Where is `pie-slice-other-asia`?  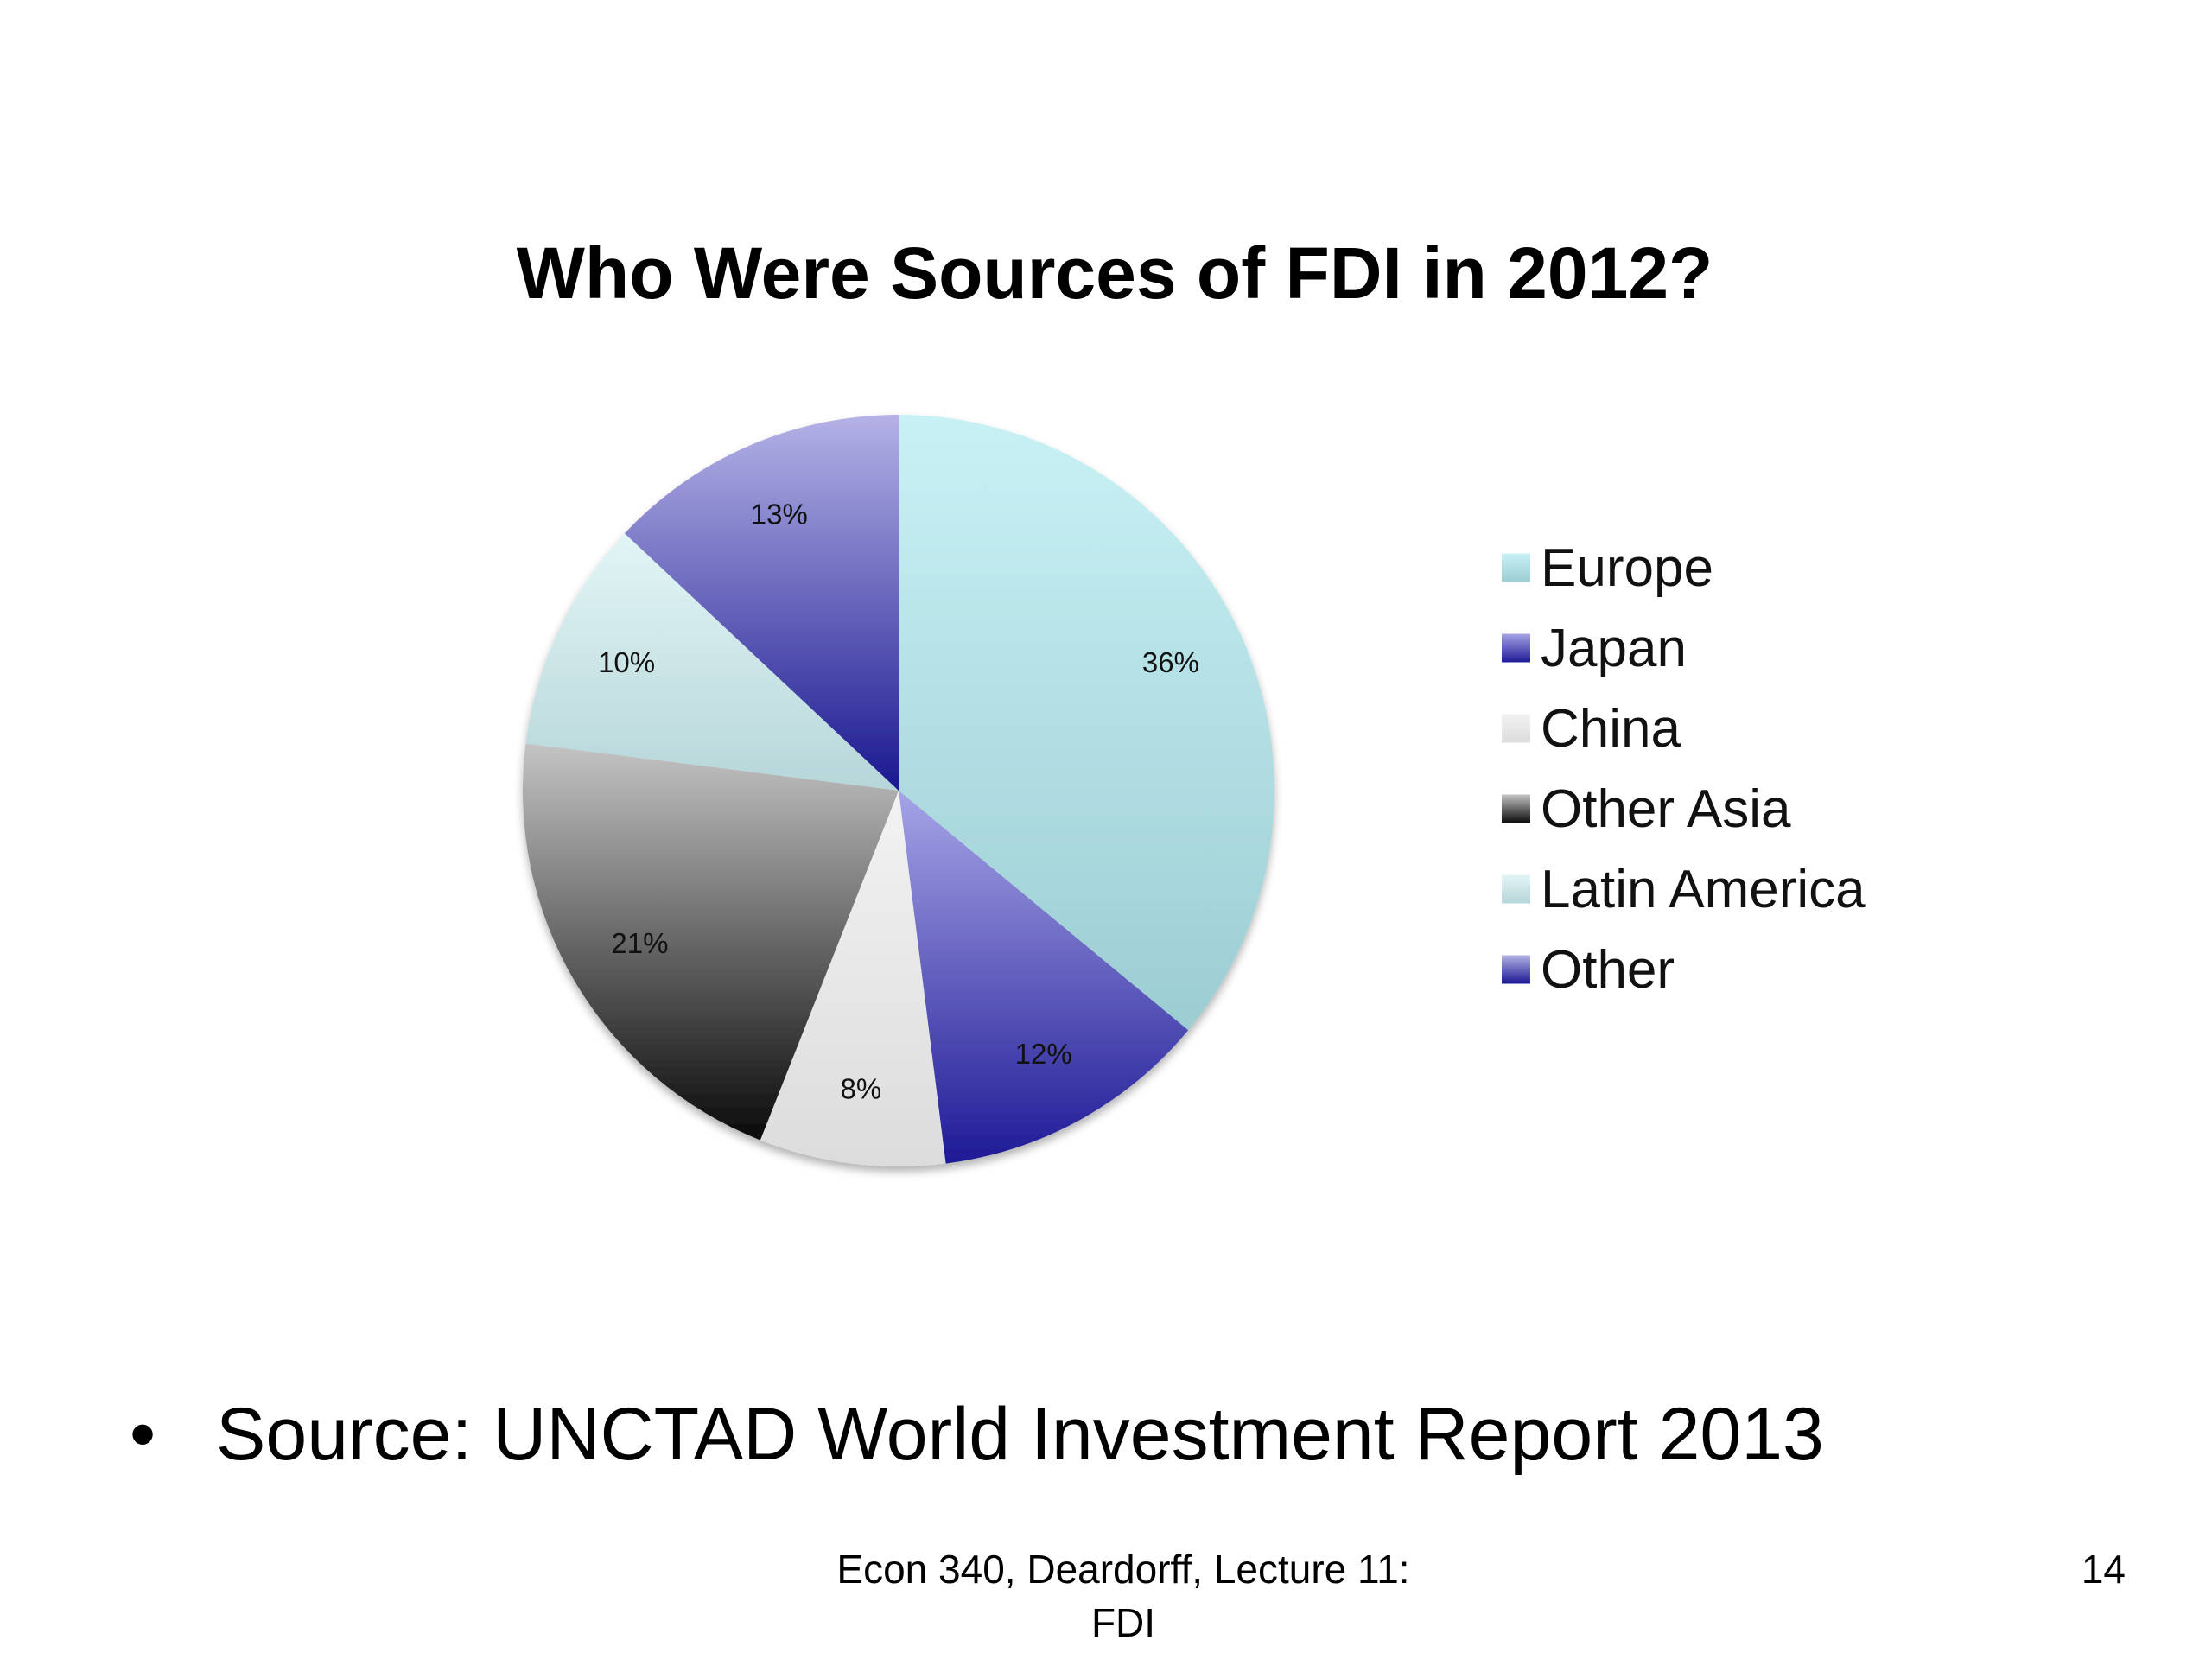 pie-slice-other-asia is located at coordinates (711, 942).